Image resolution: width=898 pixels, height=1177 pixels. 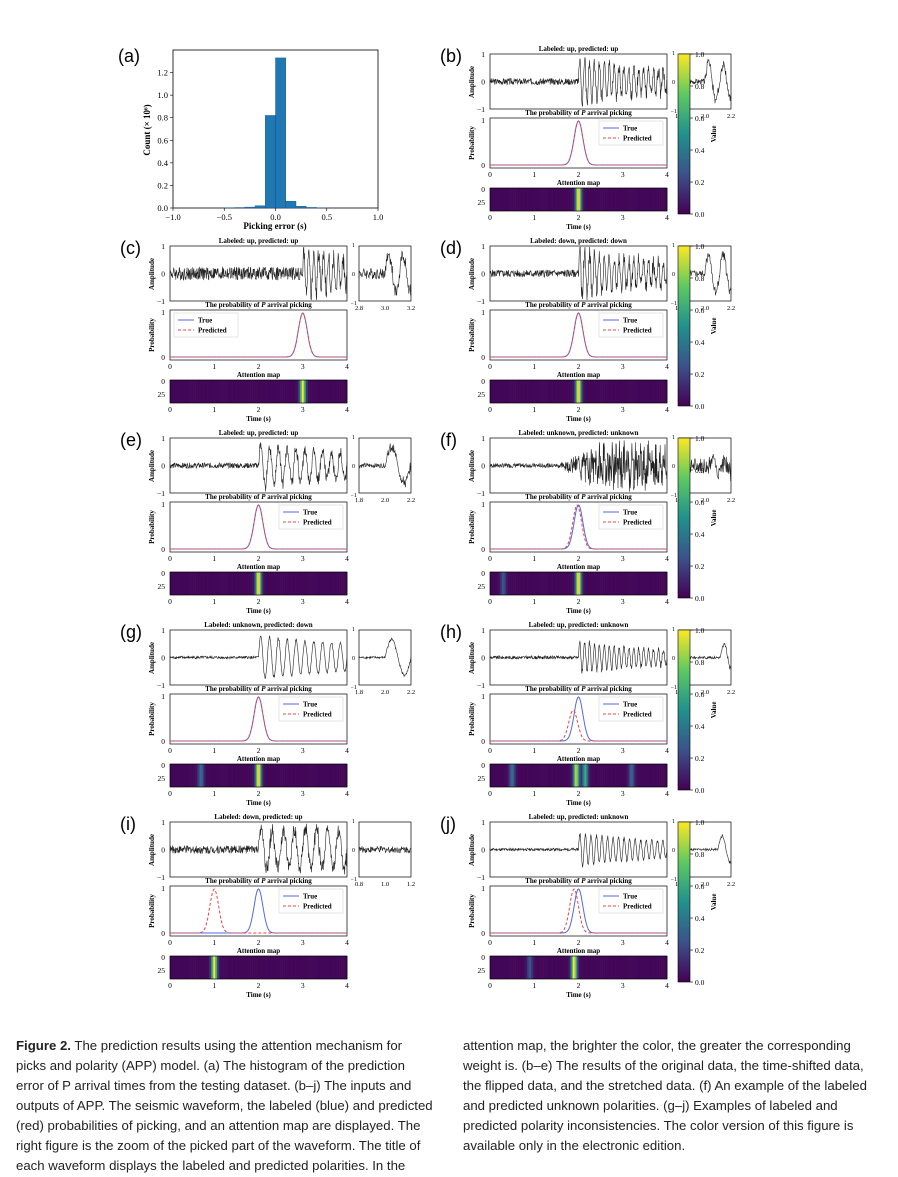 I want to click on x-tick-label: −1.0, so click(x=172, y=217).